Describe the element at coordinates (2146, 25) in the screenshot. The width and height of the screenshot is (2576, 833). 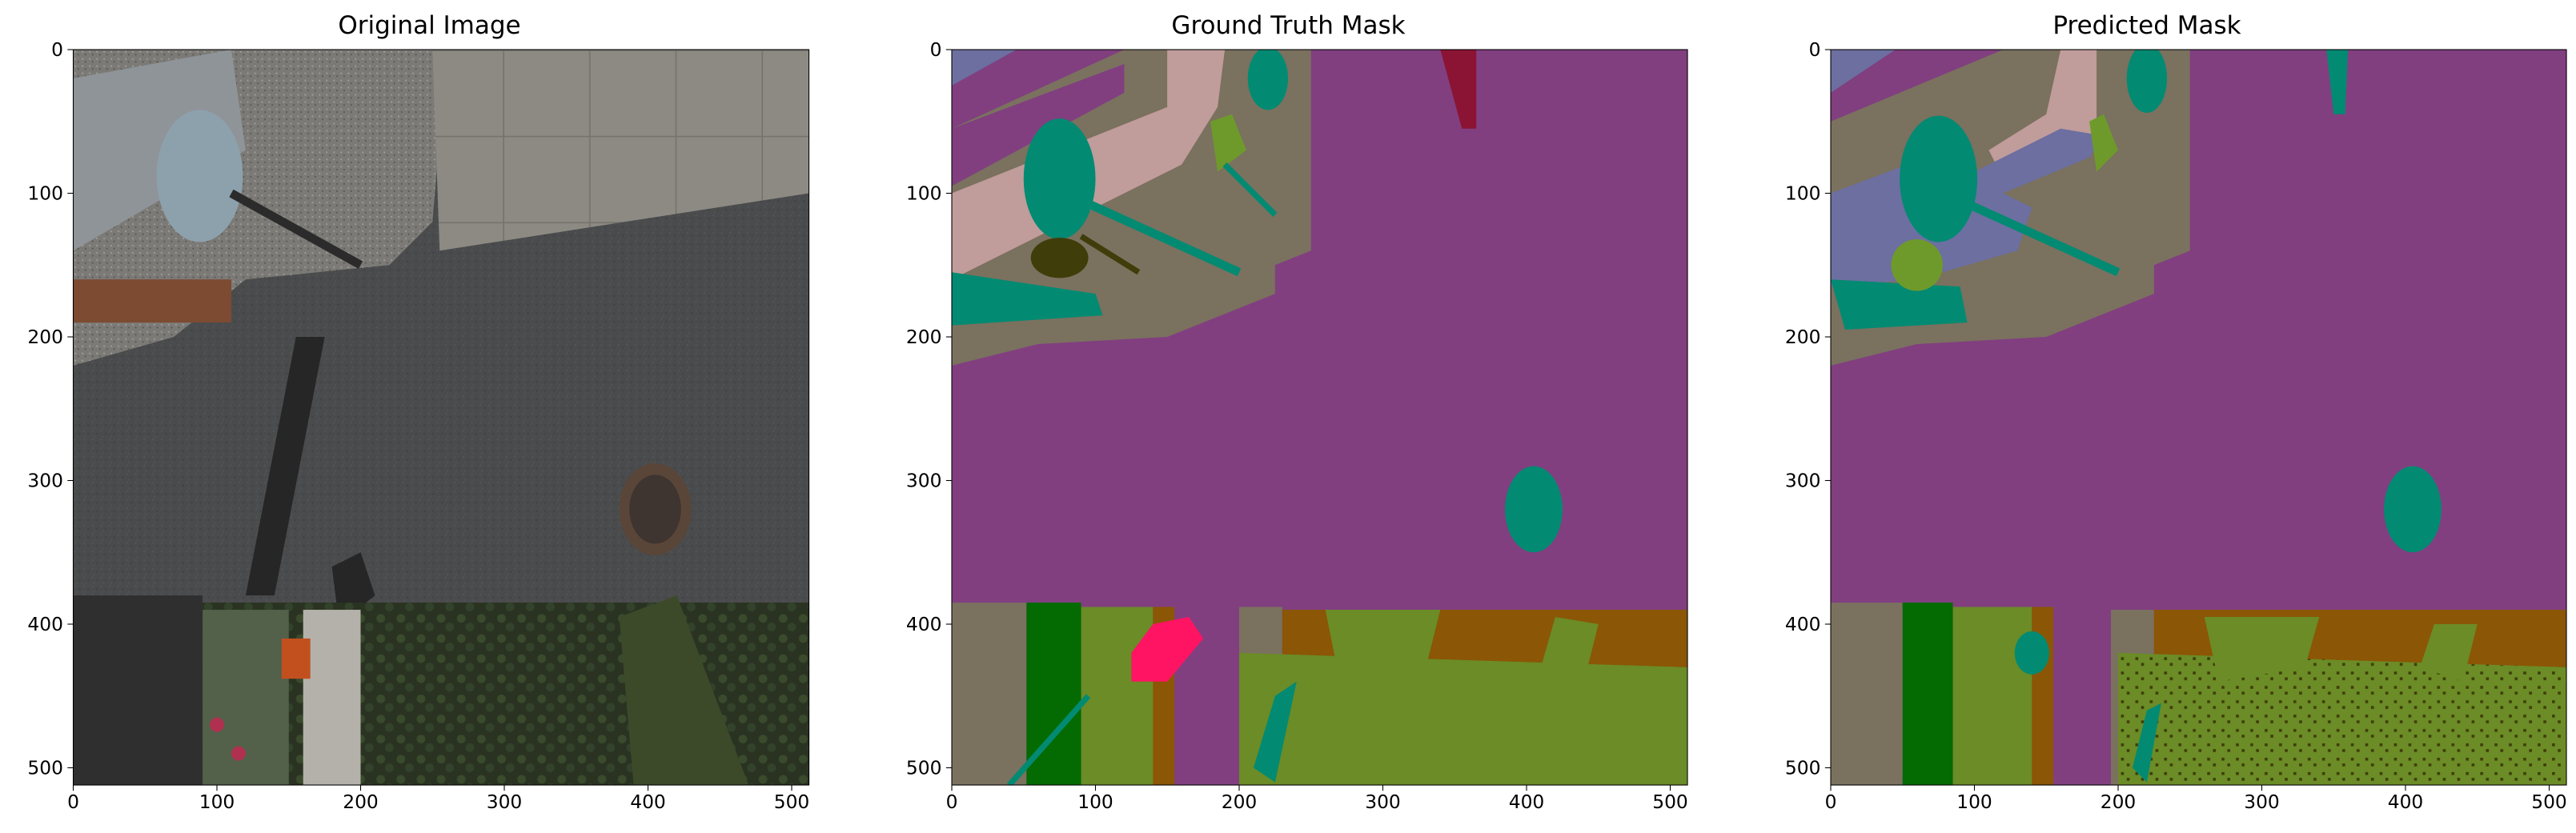
I see `panel-title: Predicted Mask` at that location.